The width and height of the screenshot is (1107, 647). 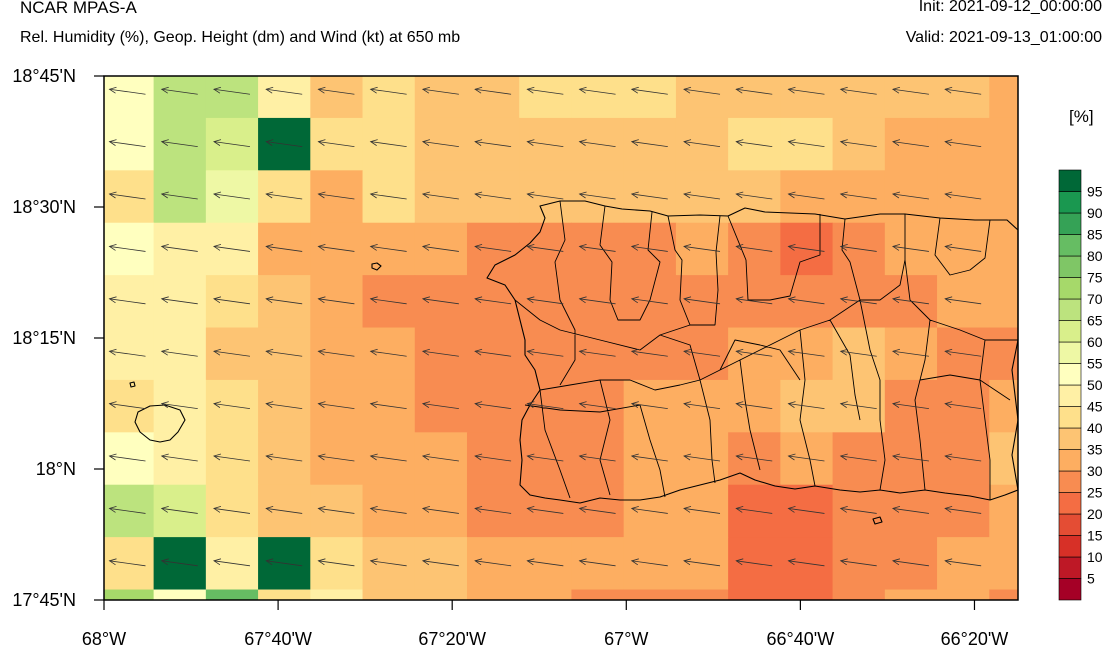 What do you see at coordinates (1010, 7) in the screenshot?
I see `init-time-label: Init: 2021-09-12_00:00:00` at bounding box center [1010, 7].